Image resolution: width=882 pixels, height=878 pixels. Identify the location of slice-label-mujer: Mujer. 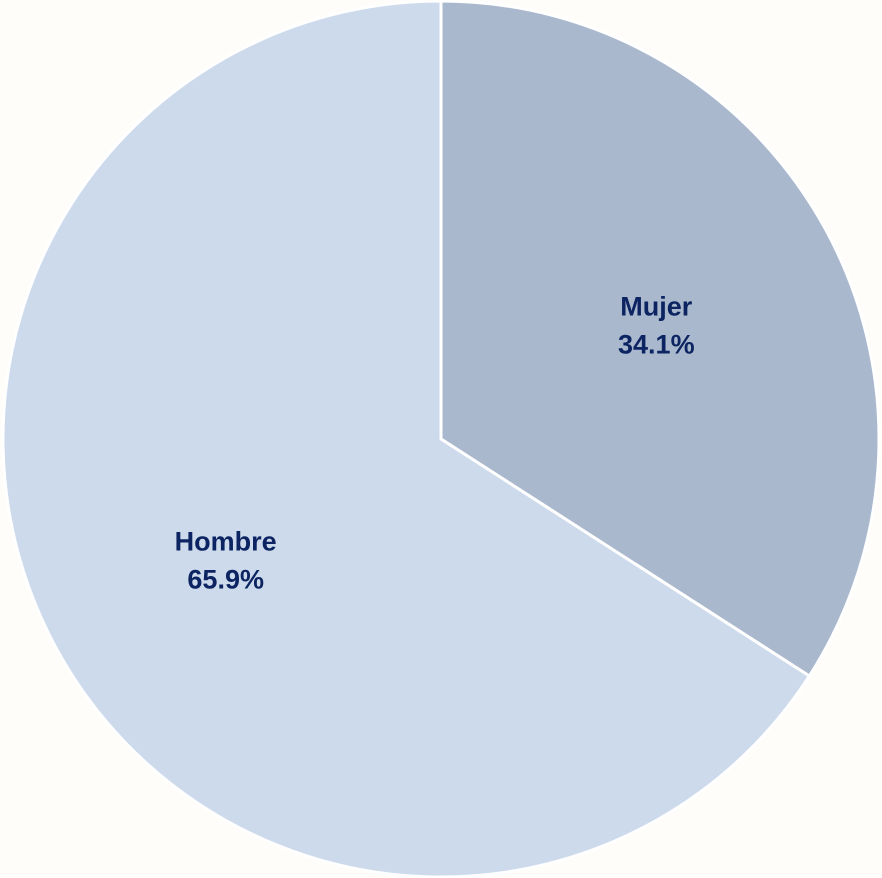
(656, 307).